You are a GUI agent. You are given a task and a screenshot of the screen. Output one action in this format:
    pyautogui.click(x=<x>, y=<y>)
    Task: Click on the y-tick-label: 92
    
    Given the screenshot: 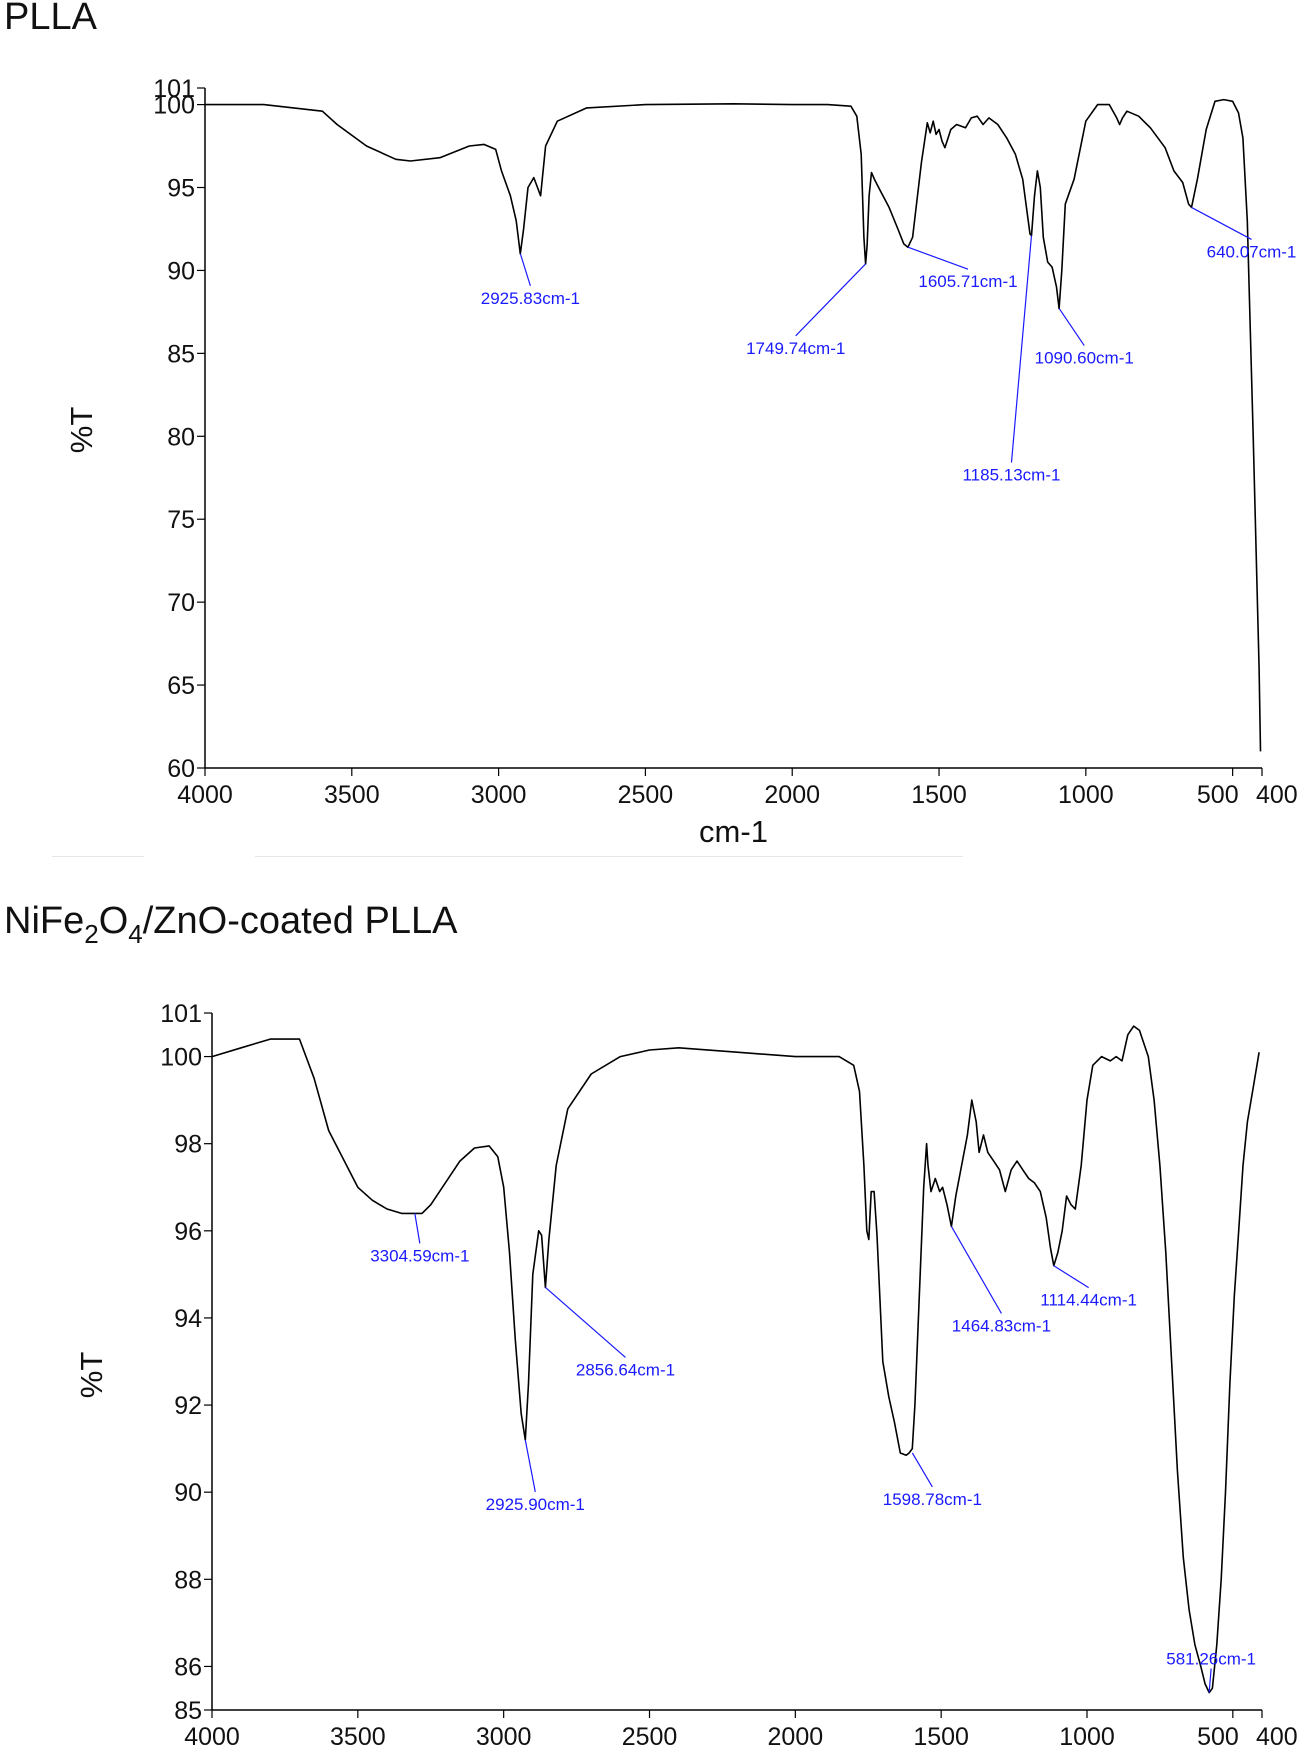 What is the action you would take?
    pyautogui.click(x=188, y=1406)
    